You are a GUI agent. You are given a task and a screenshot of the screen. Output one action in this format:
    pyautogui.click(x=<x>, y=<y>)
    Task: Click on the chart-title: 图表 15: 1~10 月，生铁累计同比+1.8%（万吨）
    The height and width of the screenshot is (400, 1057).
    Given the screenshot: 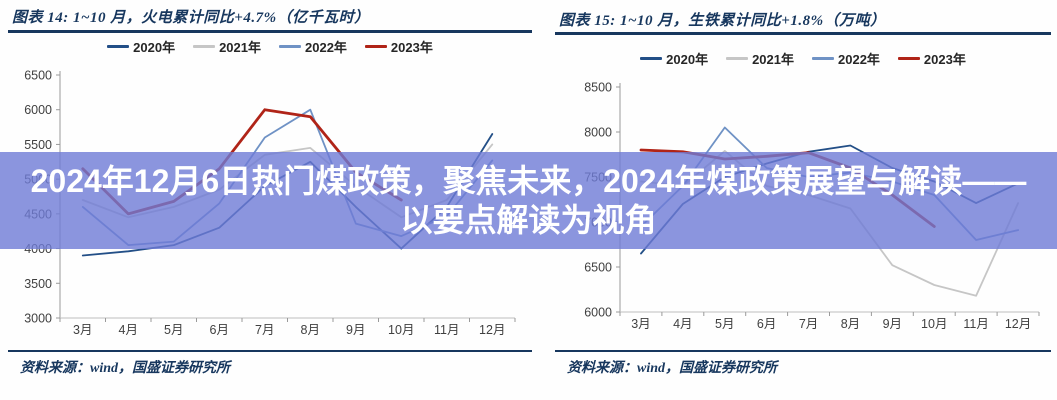 What is the action you would take?
    pyautogui.click(x=722, y=21)
    